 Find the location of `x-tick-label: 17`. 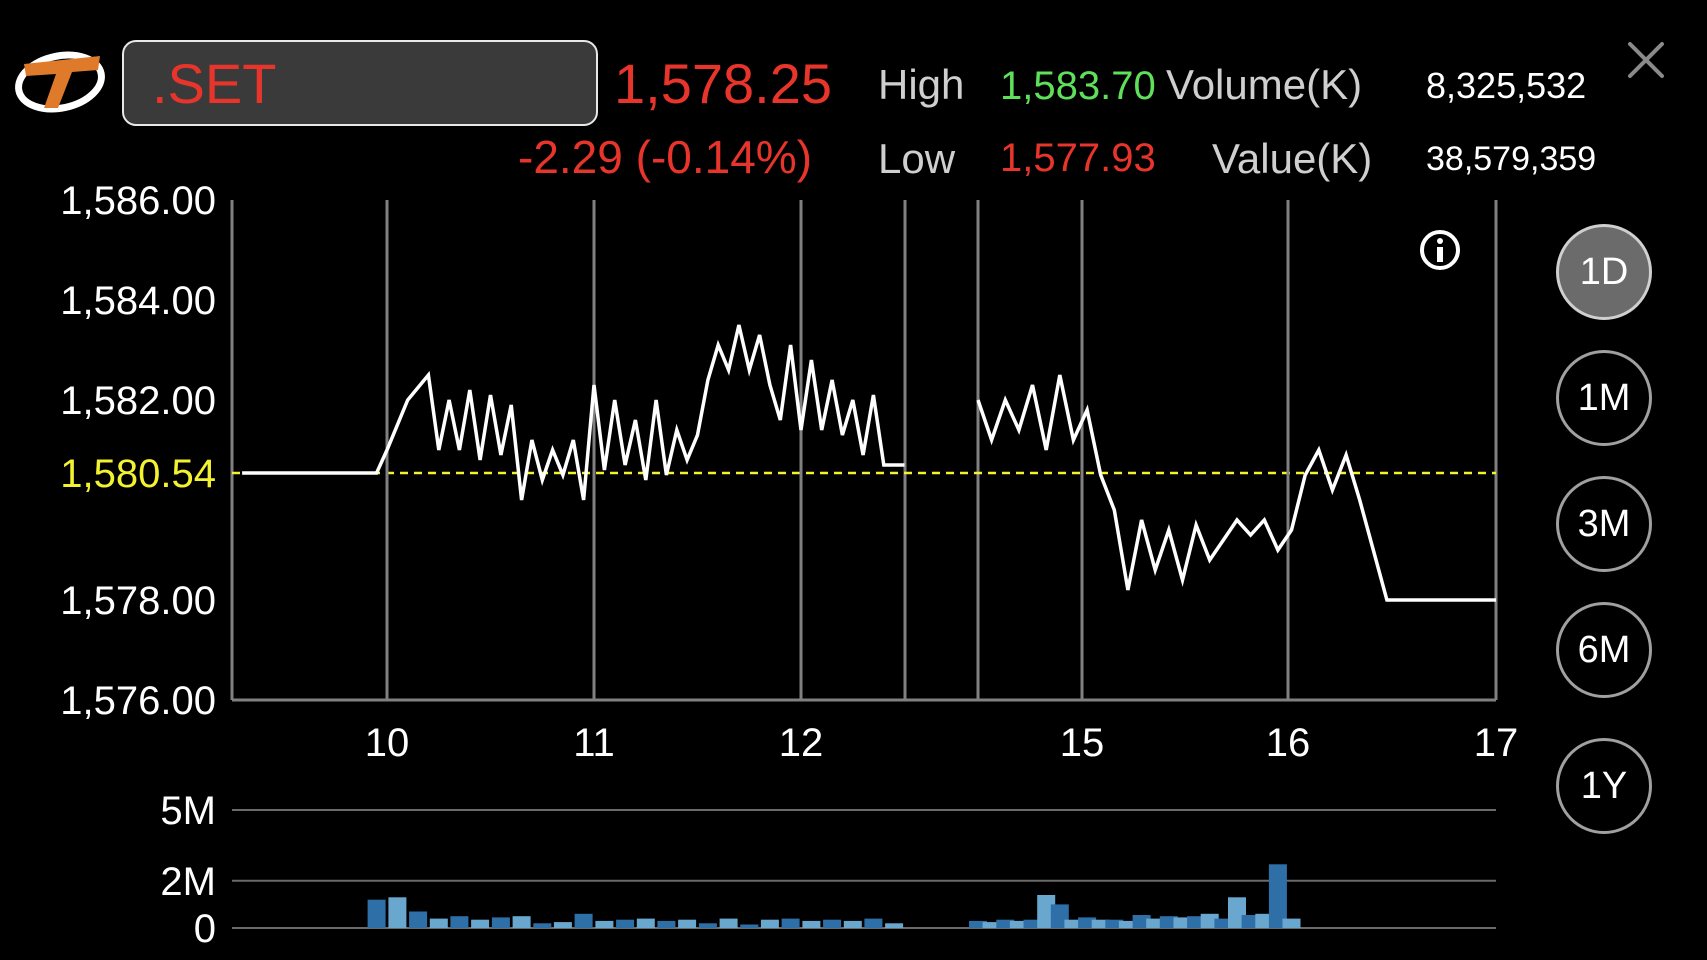

x-tick-label: 17 is located at coordinates (1496, 743).